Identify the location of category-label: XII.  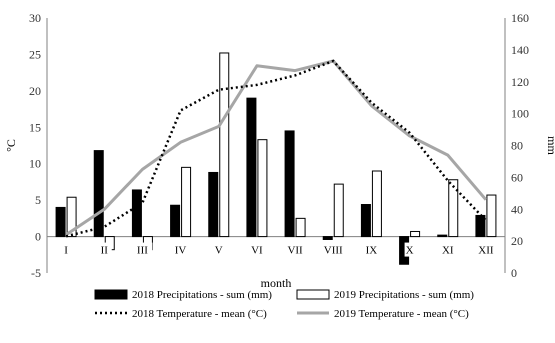
(486, 251).